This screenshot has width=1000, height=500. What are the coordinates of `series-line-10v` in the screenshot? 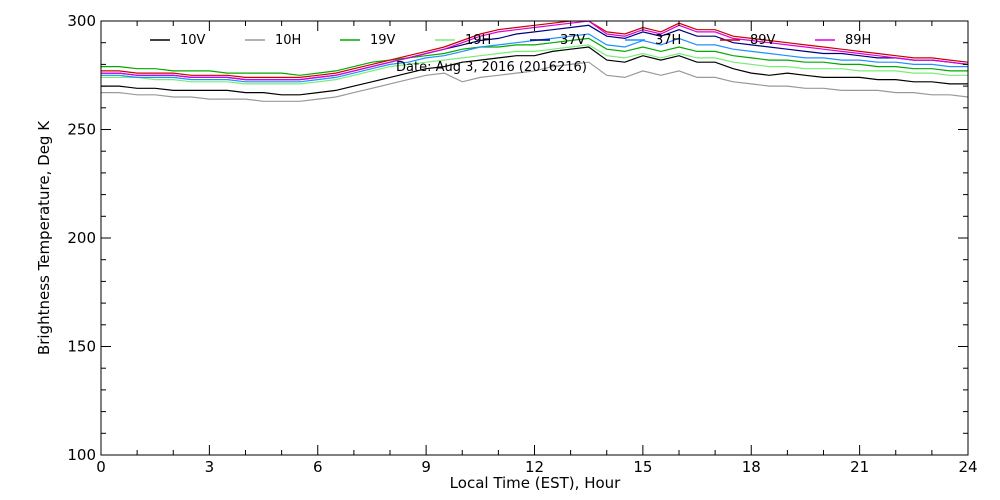 It's located at (534, 71).